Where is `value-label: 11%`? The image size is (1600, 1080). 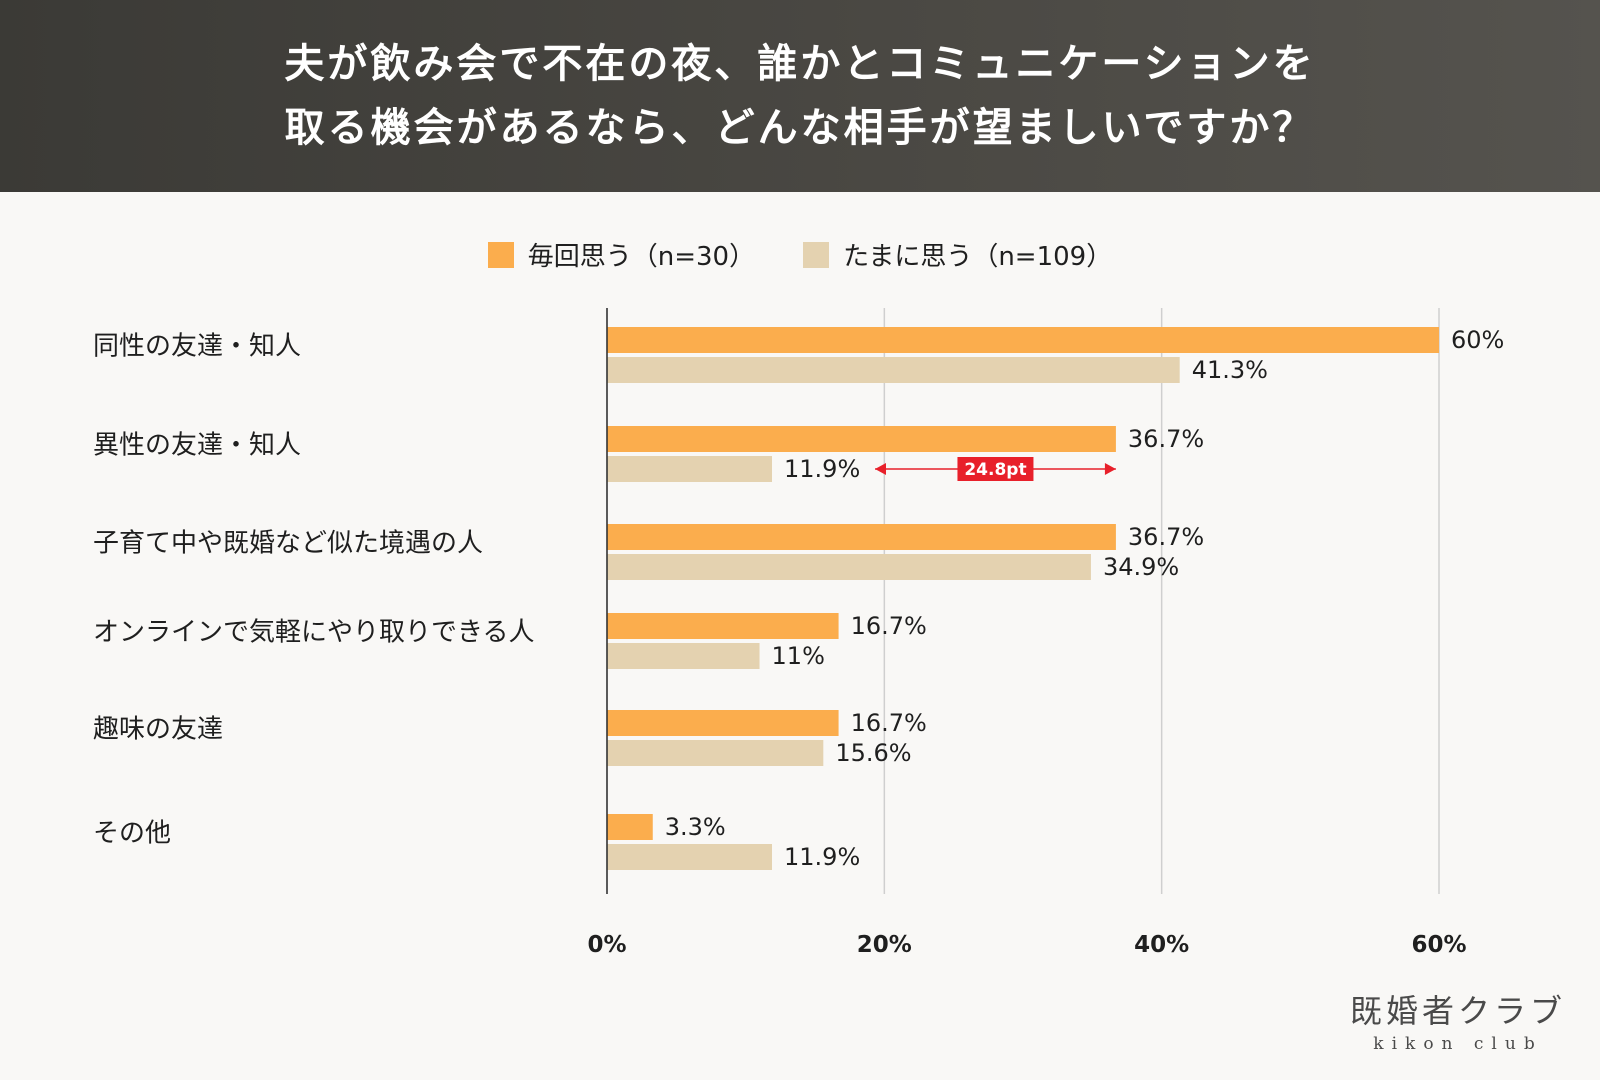
value-label: 11% is located at coordinates (798, 656).